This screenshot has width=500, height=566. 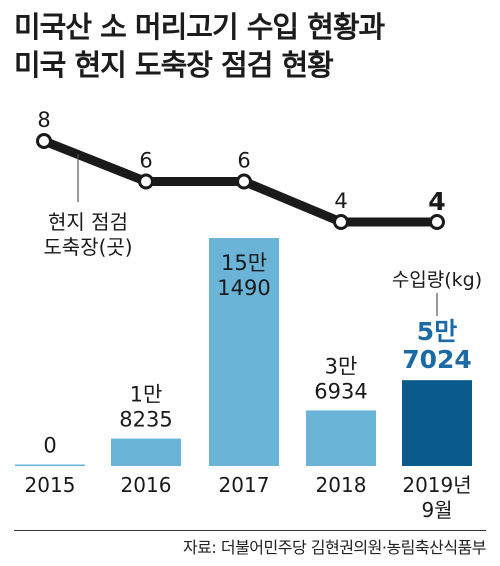 I want to click on bar-value-label: 1만, so click(x=146, y=395).